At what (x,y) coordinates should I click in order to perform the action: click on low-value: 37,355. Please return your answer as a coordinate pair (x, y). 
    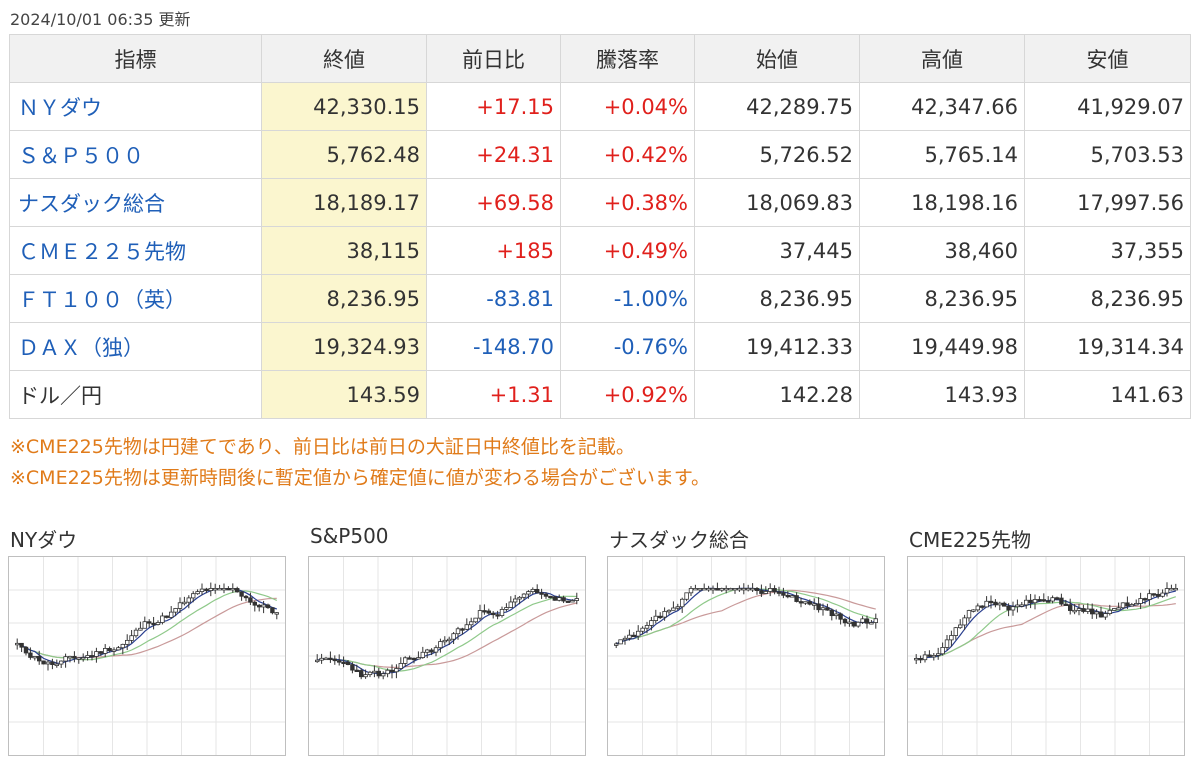
    Looking at the image, I should click on (1107, 250).